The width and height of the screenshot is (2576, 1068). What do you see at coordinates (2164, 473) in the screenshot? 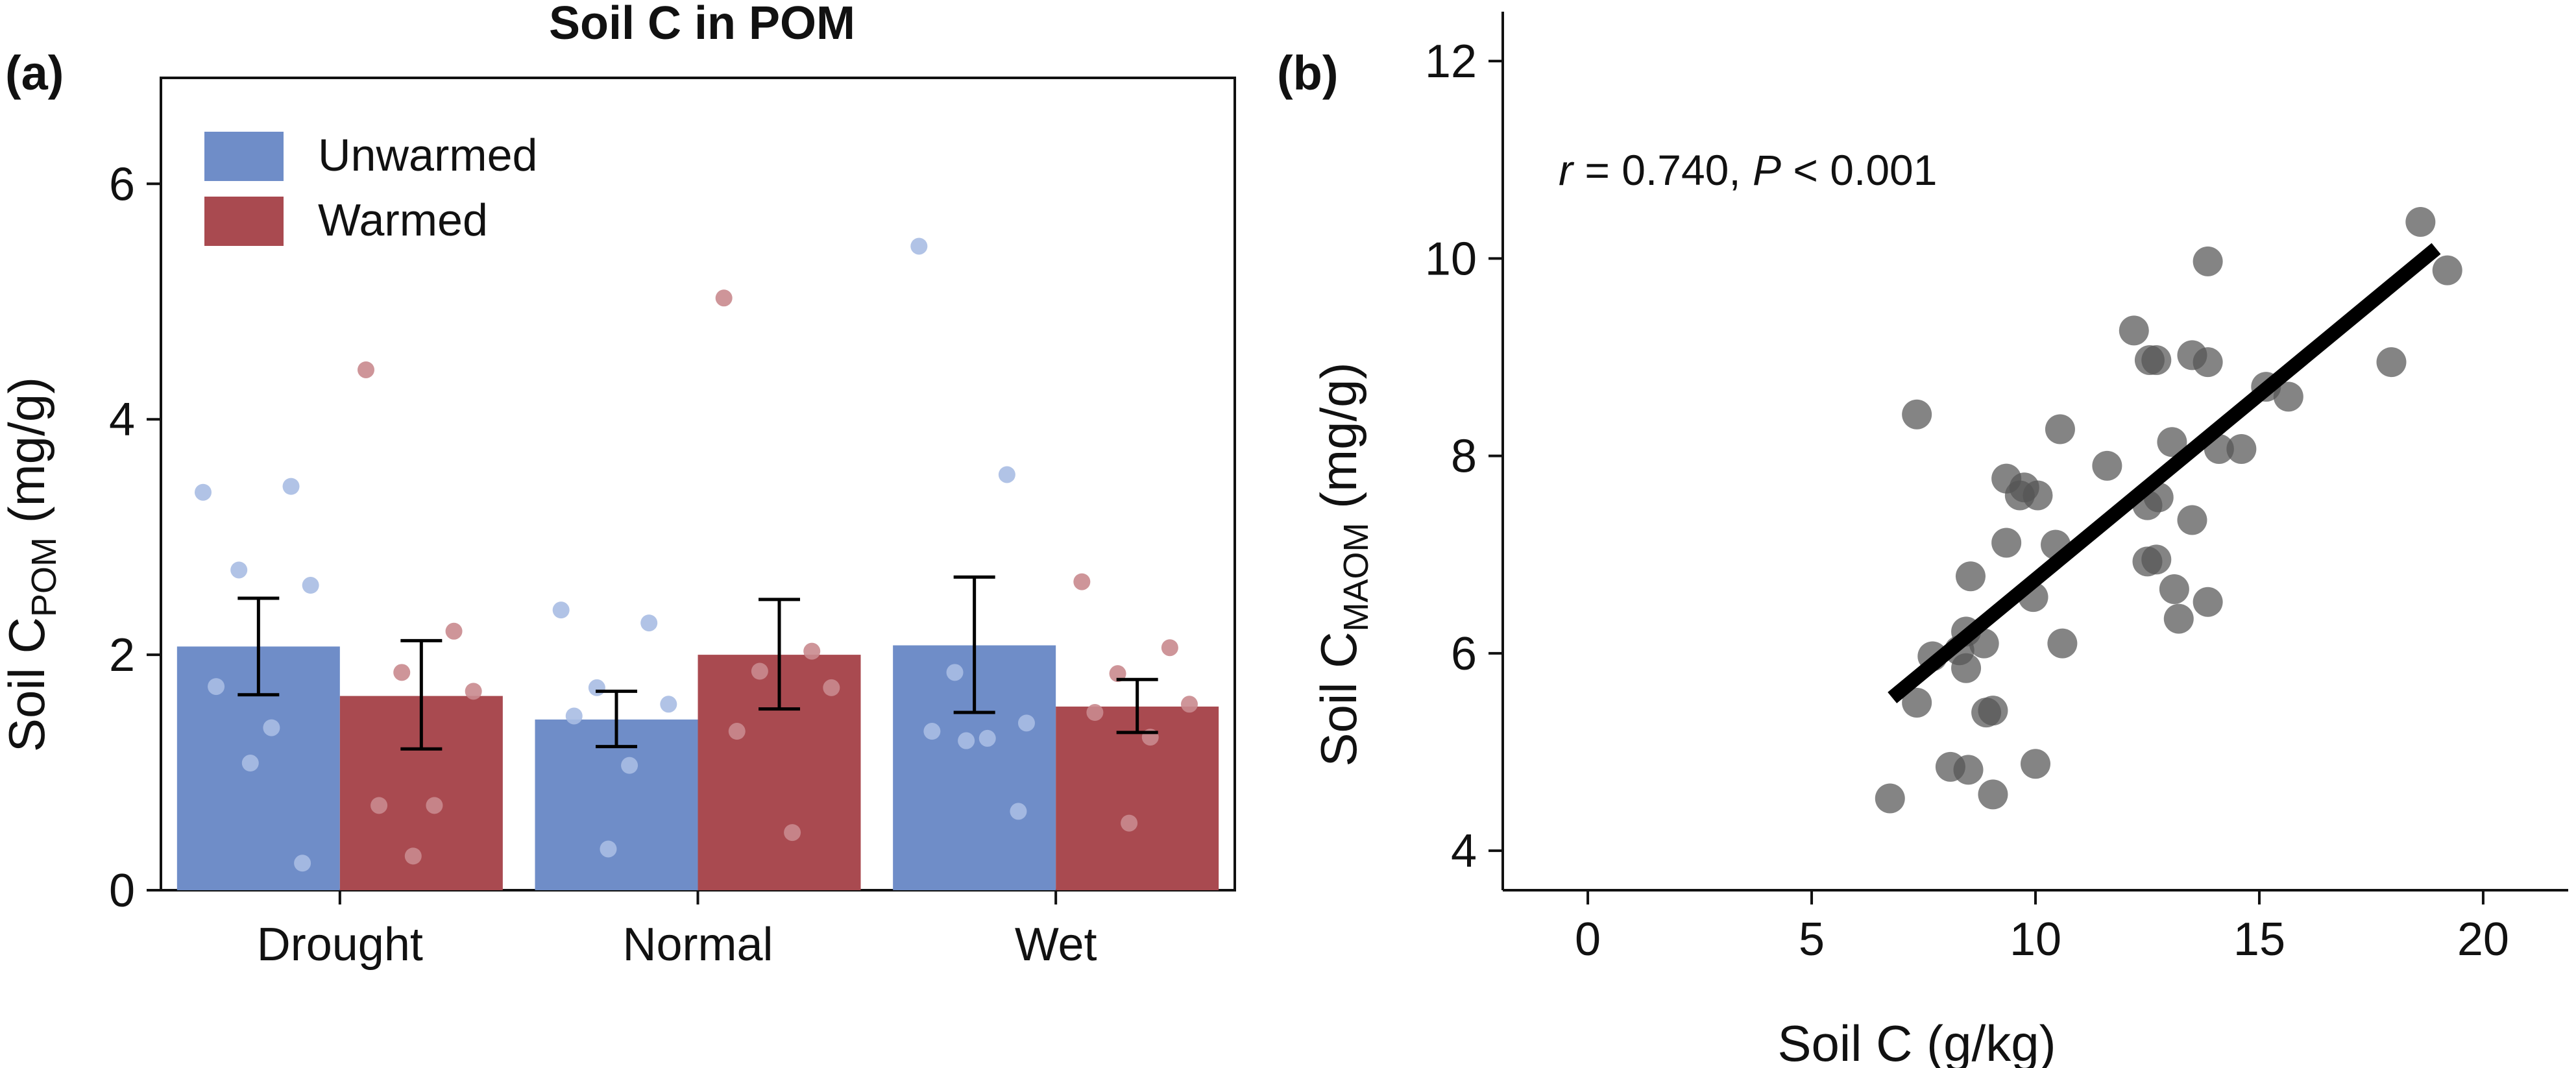
I see `regression-line` at bounding box center [2164, 473].